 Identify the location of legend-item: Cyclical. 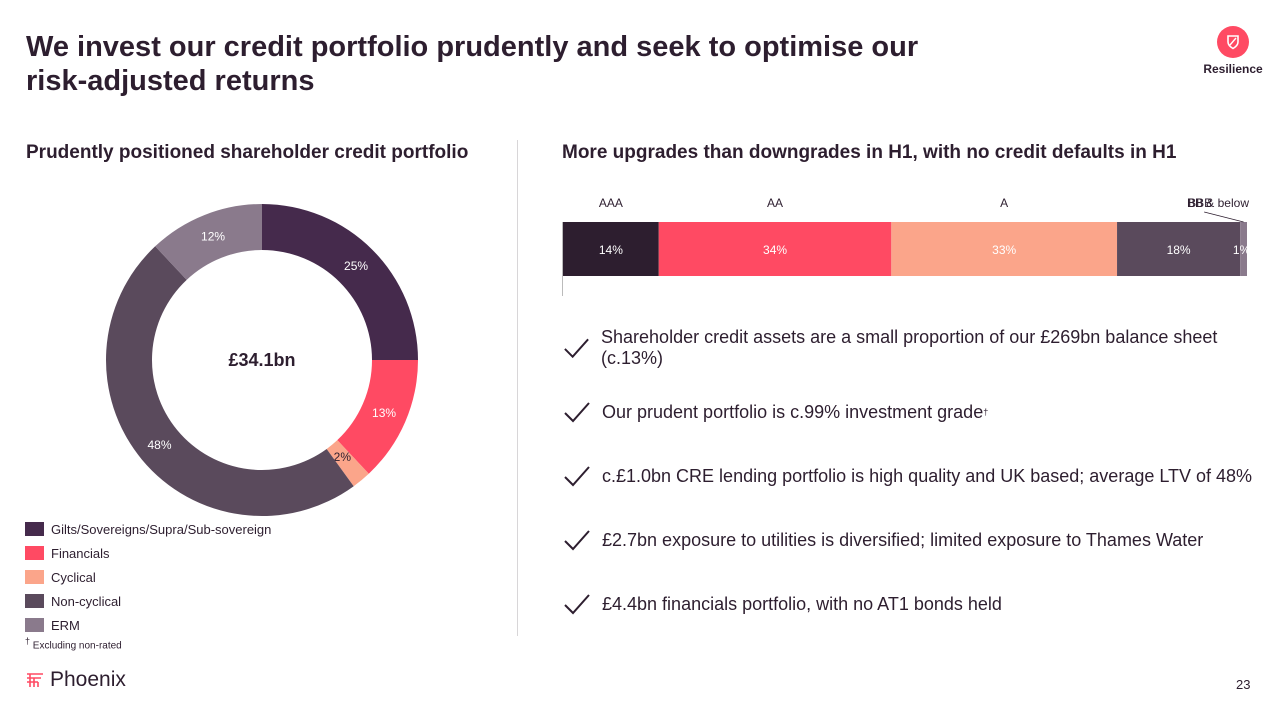
(148, 577).